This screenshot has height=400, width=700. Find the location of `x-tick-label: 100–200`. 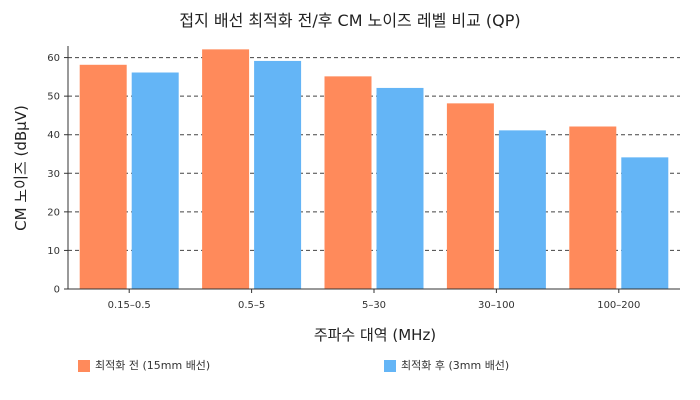

x-tick-label: 100–200 is located at coordinates (618, 305).